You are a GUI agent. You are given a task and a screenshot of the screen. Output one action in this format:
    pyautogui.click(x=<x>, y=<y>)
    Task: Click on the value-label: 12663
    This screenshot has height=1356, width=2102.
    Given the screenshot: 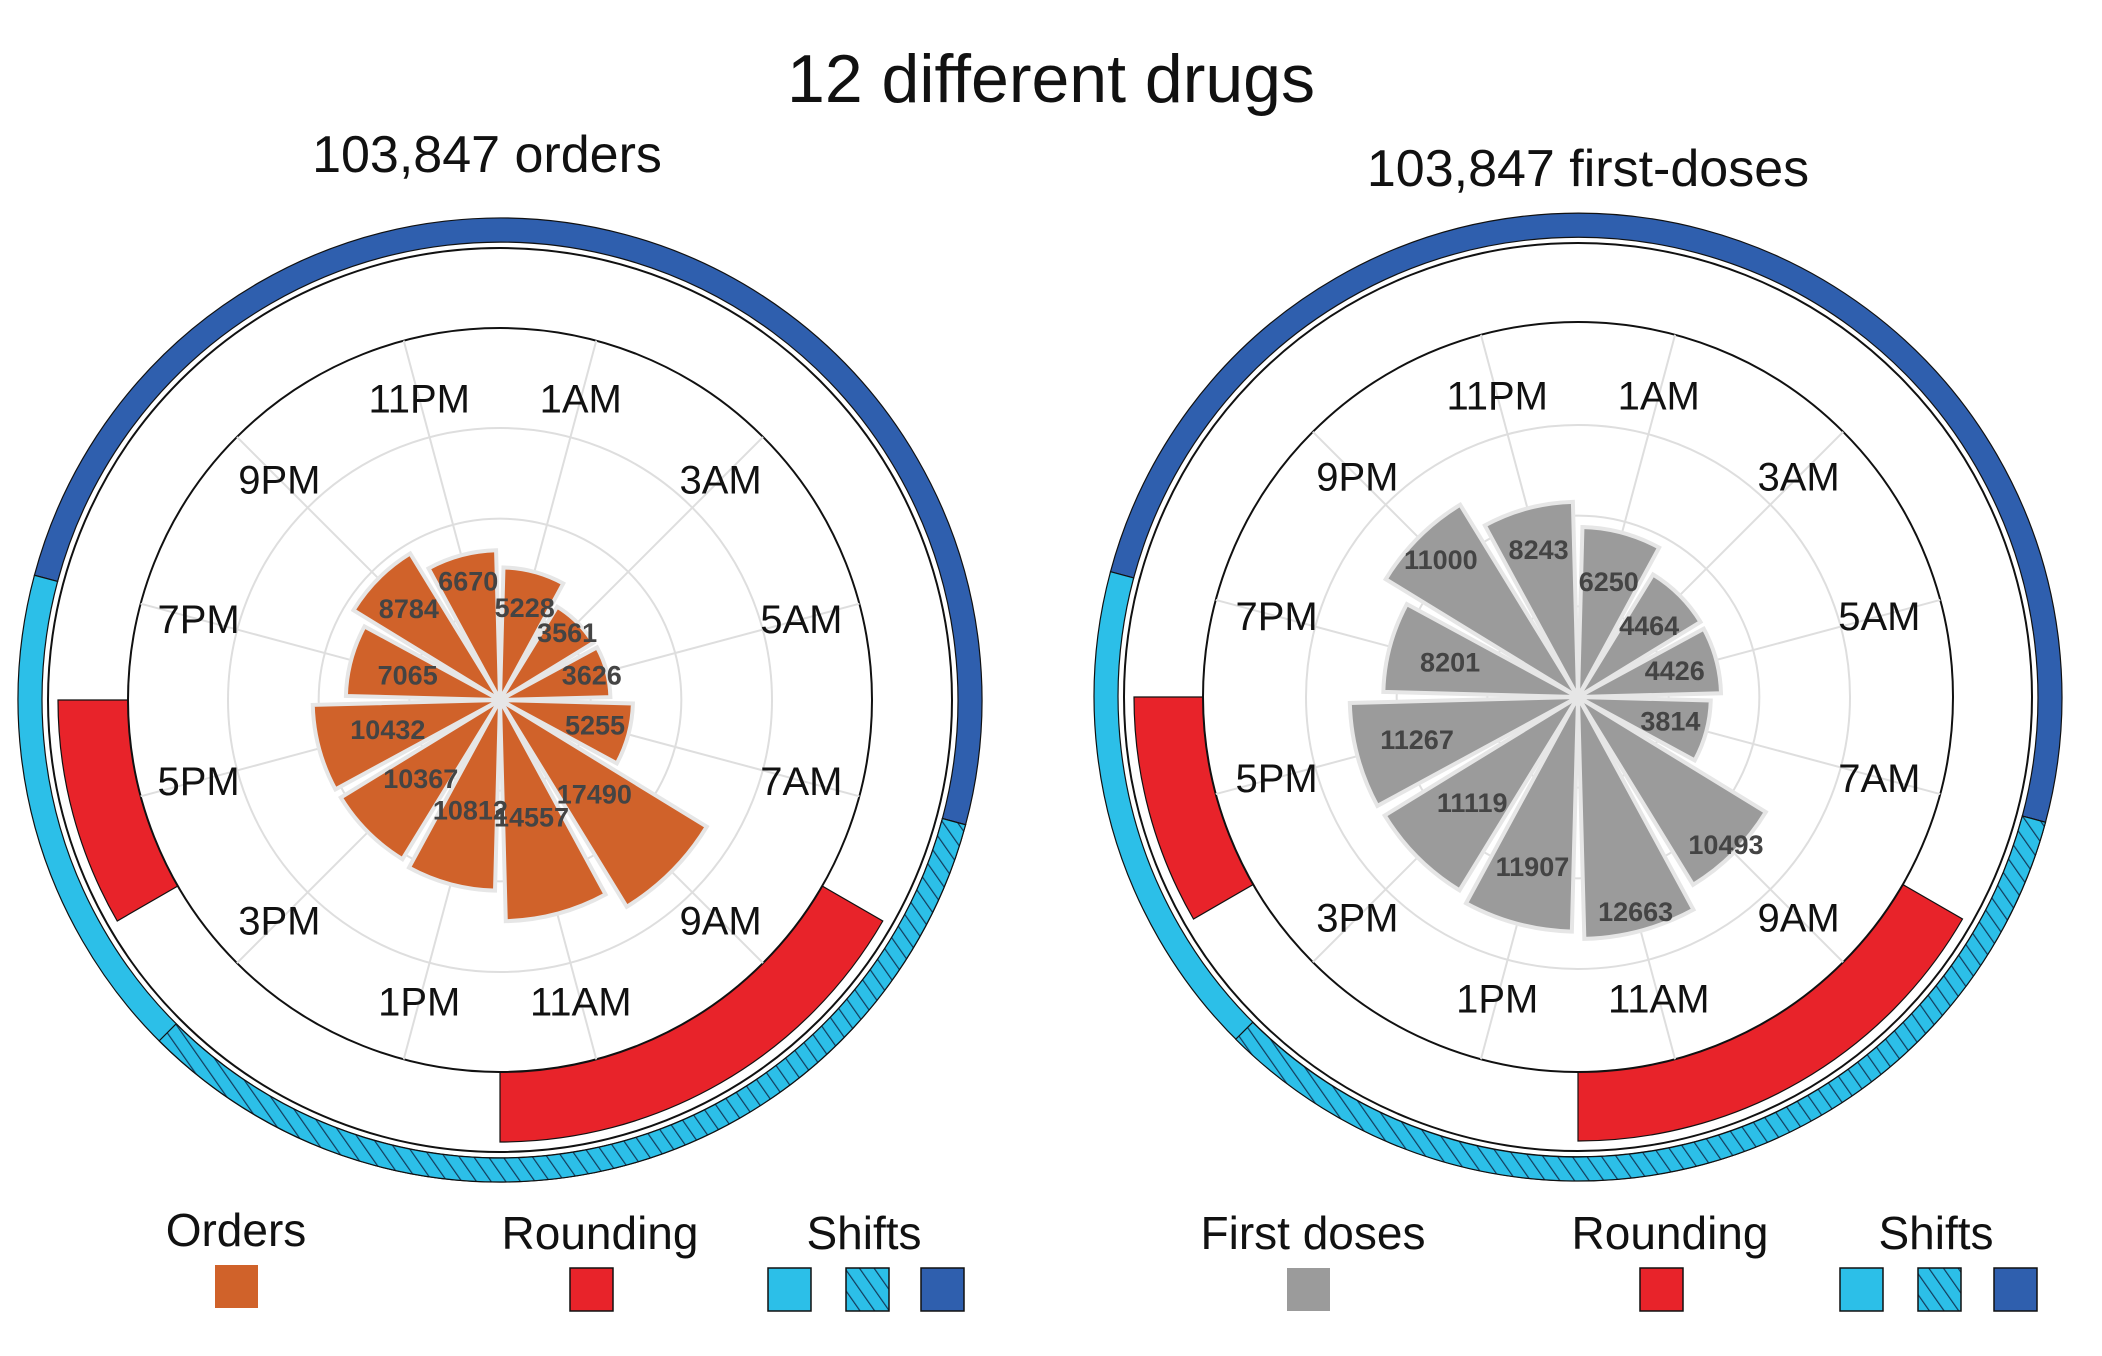 What is the action you would take?
    pyautogui.click(x=1635, y=912)
    